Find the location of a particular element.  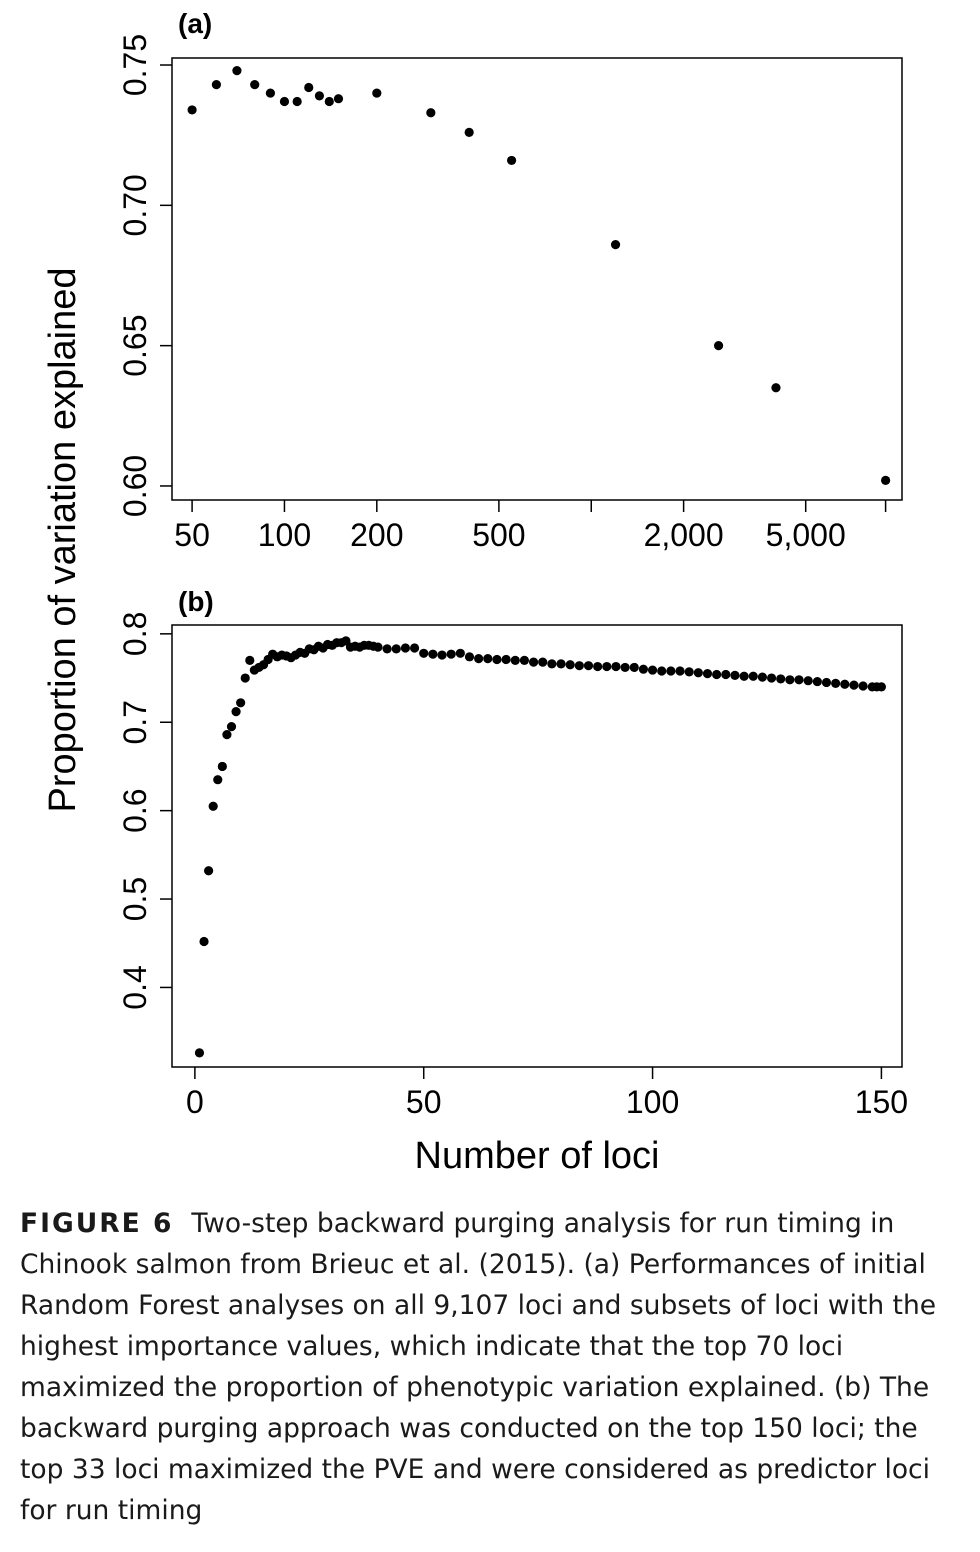

panel-a-y-tick-label: 0.70 is located at coordinates (135, 205).